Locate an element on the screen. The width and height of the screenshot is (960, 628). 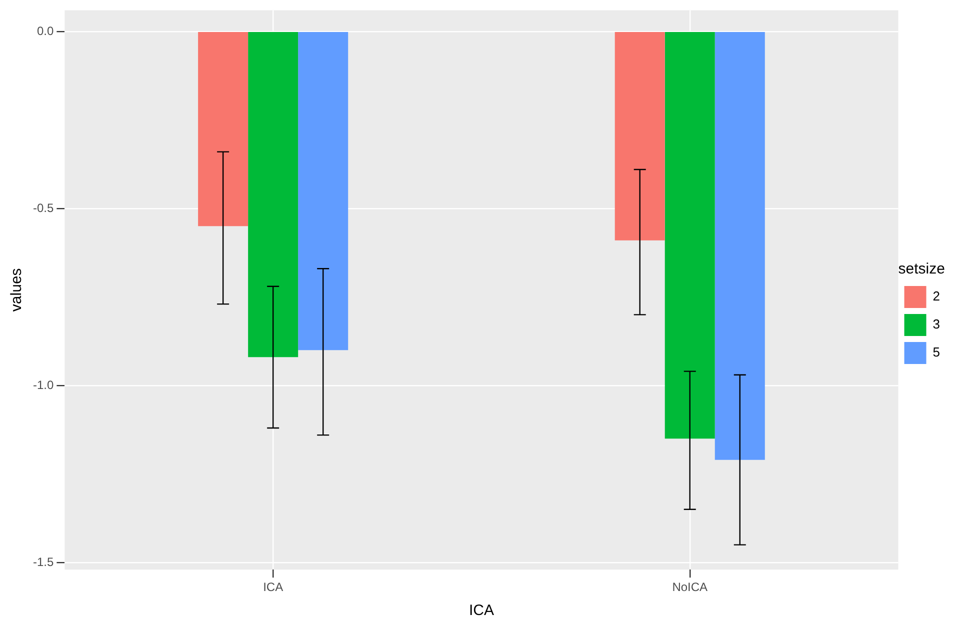
legend-title: setsize is located at coordinates (921, 269).